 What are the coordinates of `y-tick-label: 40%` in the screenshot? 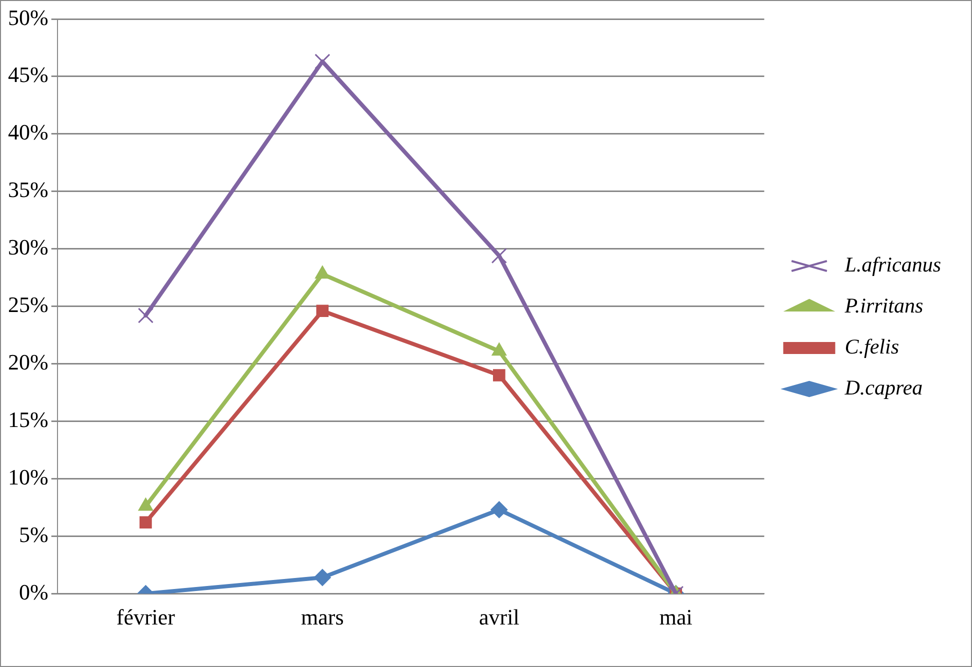 It's located at (28, 132).